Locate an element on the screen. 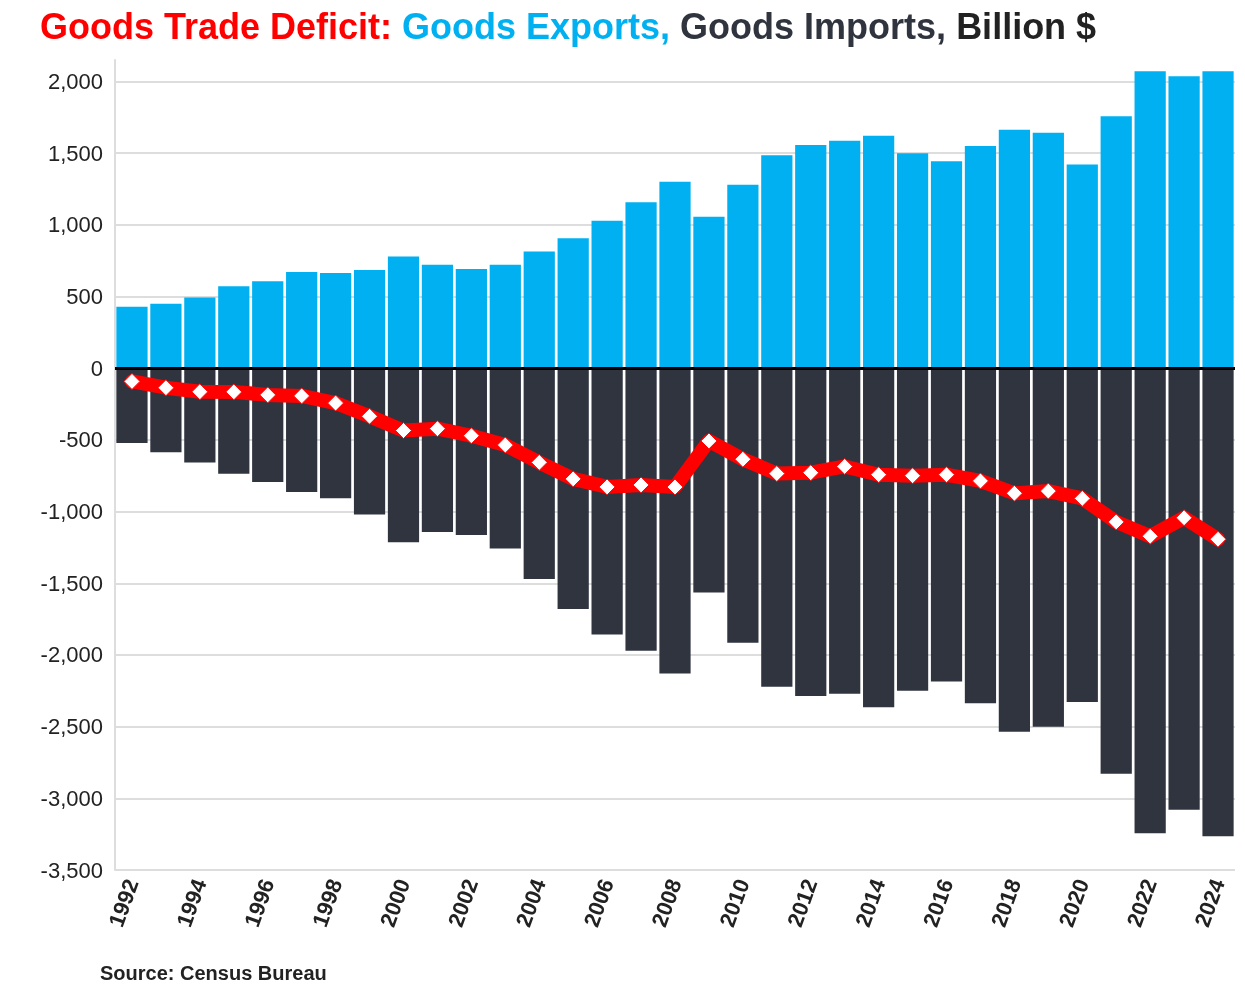 This screenshot has width=1245, height=991. x-tick-label: 1998 is located at coordinates (327, 903).